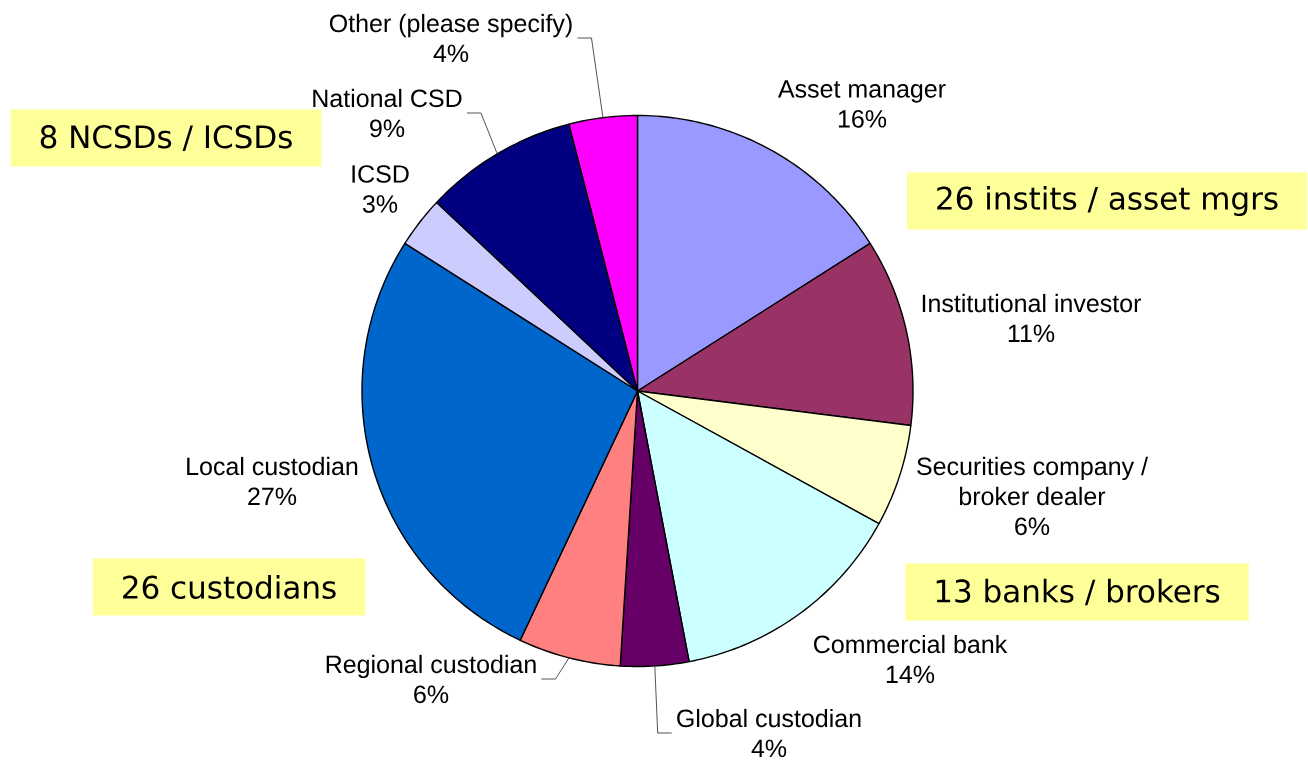  I want to click on slice-label: Local custodian, so click(272, 466).